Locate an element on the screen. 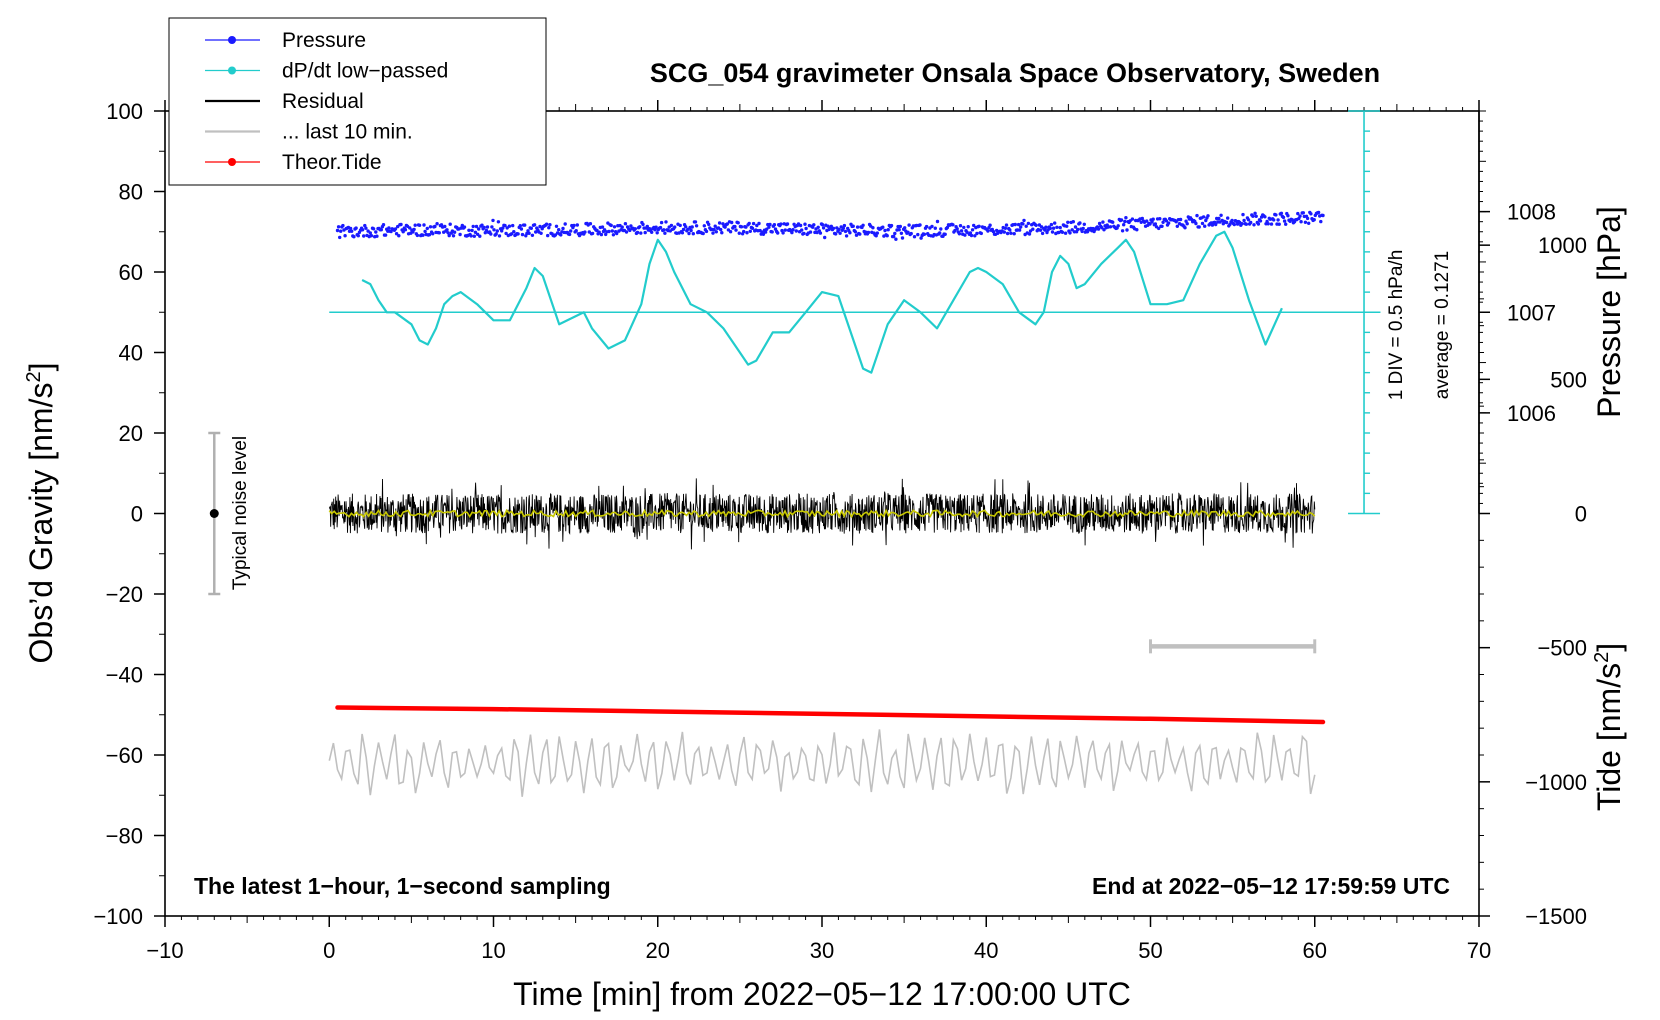 The image size is (1660, 1020). residual-series is located at coordinates (822, 514).